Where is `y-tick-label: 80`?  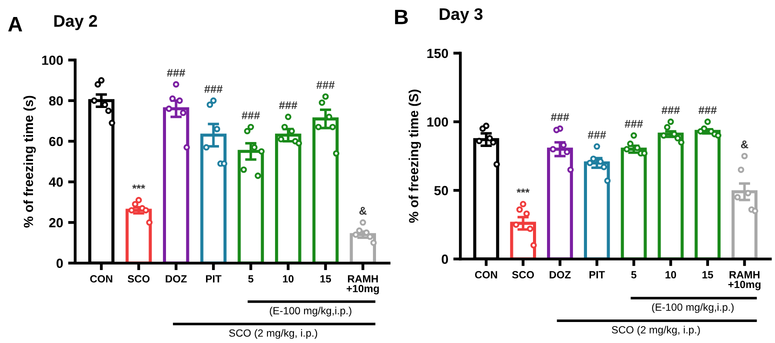 y-tick-label: 80 is located at coordinates (56, 101).